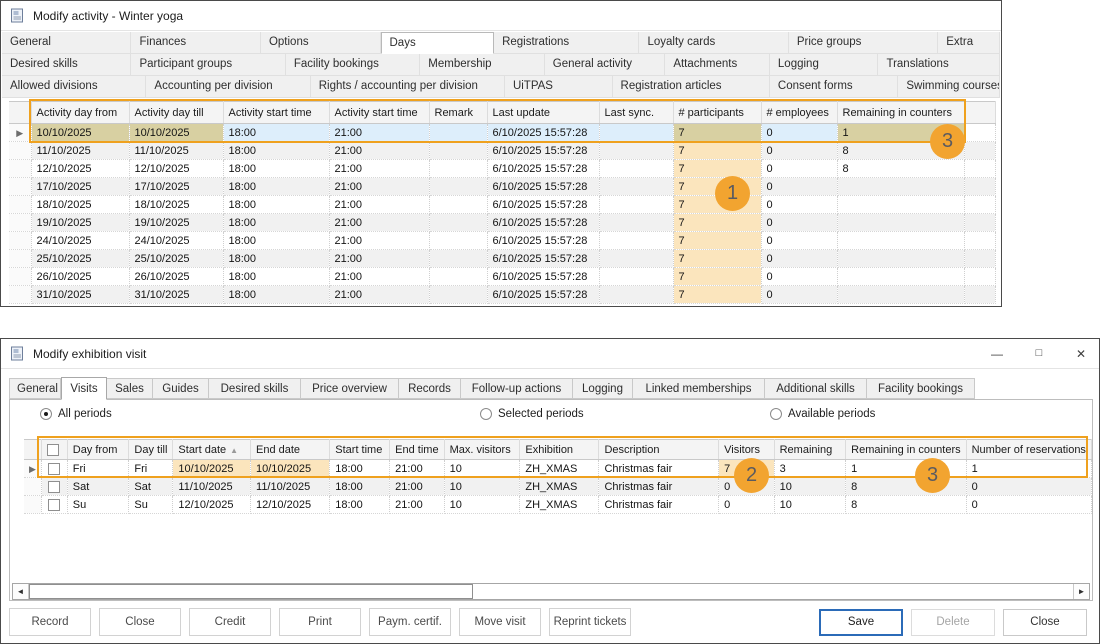 The height and width of the screenshot is (644, 1100). Describe the element at coordinates (636, 112) in the screenshot. I see `column-header-last-sync: Last sync.` at that location.